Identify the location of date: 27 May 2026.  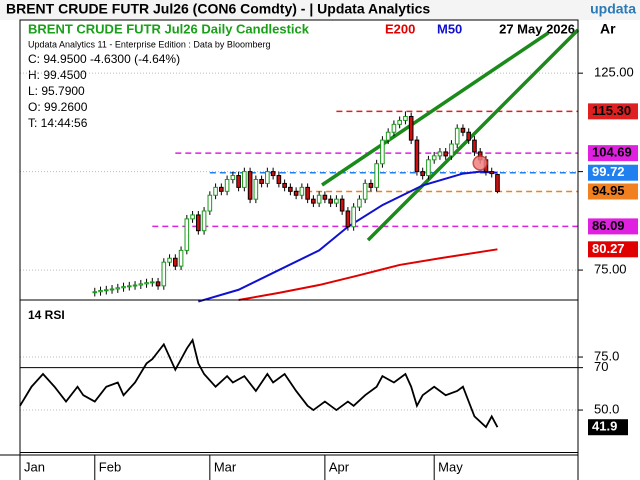
(537, 28).